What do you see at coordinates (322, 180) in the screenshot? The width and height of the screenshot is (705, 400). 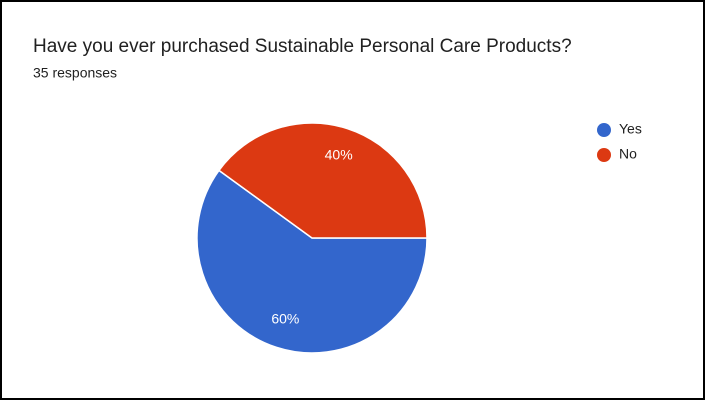 I see `pie-slice` at bounding box center [322, 180].